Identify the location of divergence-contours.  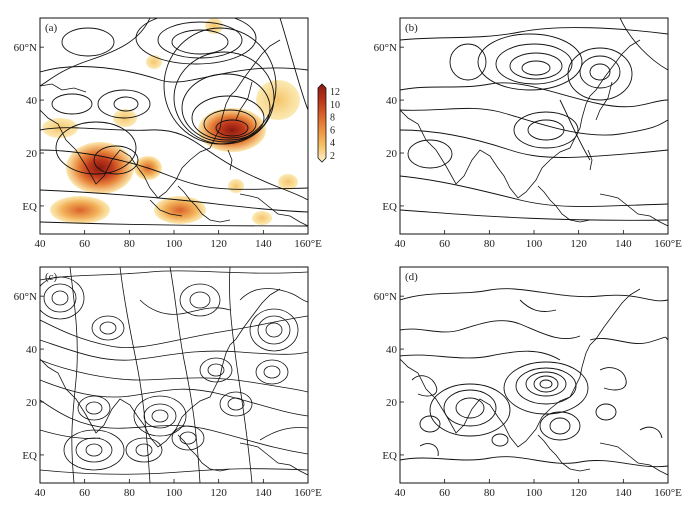
(534, 378).